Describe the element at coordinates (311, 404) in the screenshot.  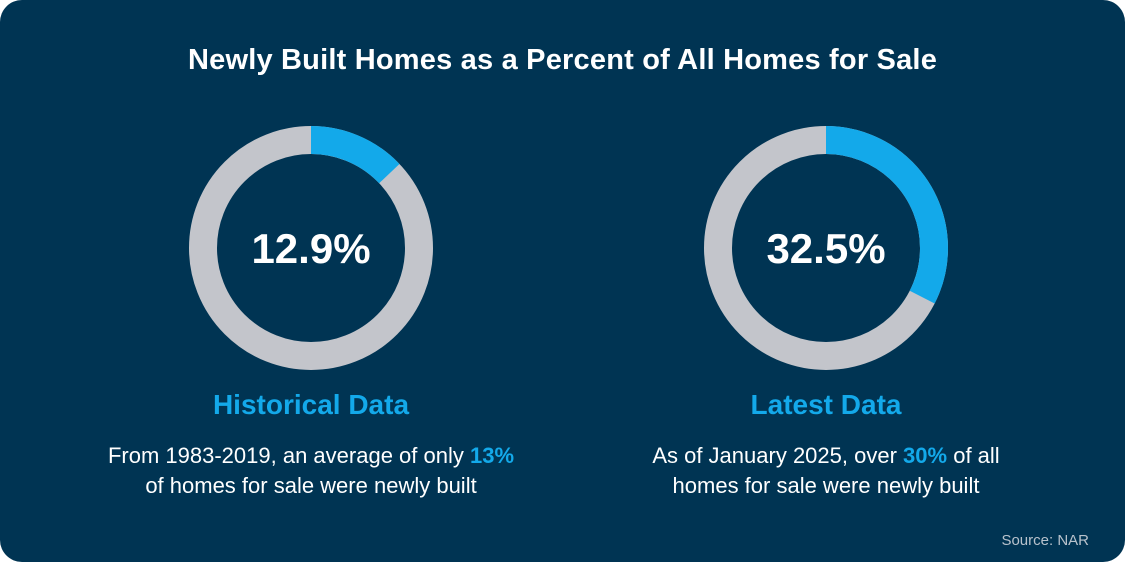
I see `panel-heading: Historical Data` at that location.